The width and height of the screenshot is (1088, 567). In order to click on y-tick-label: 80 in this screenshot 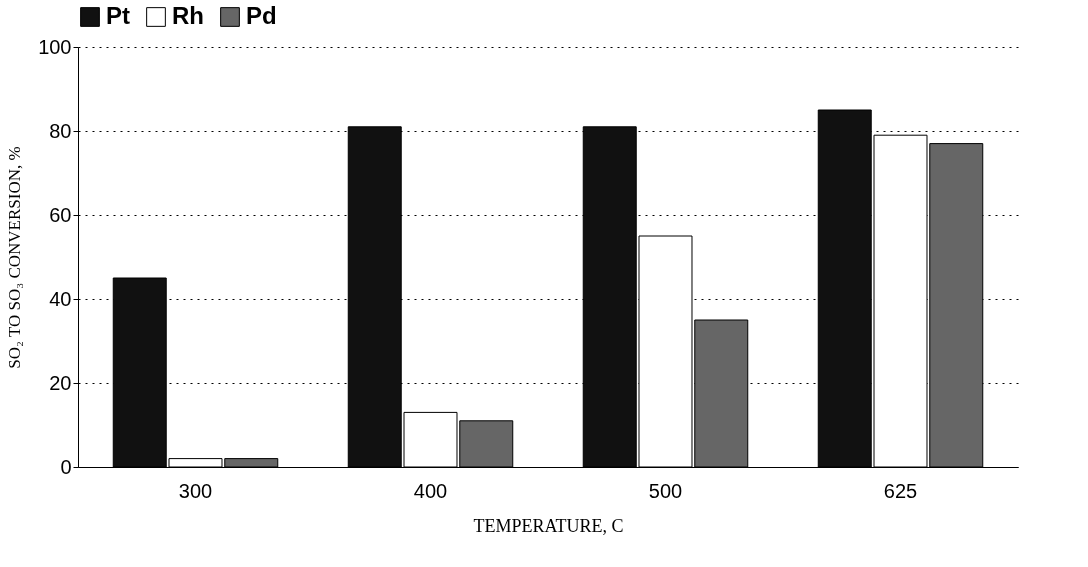, I will do `click(60, 130)`.